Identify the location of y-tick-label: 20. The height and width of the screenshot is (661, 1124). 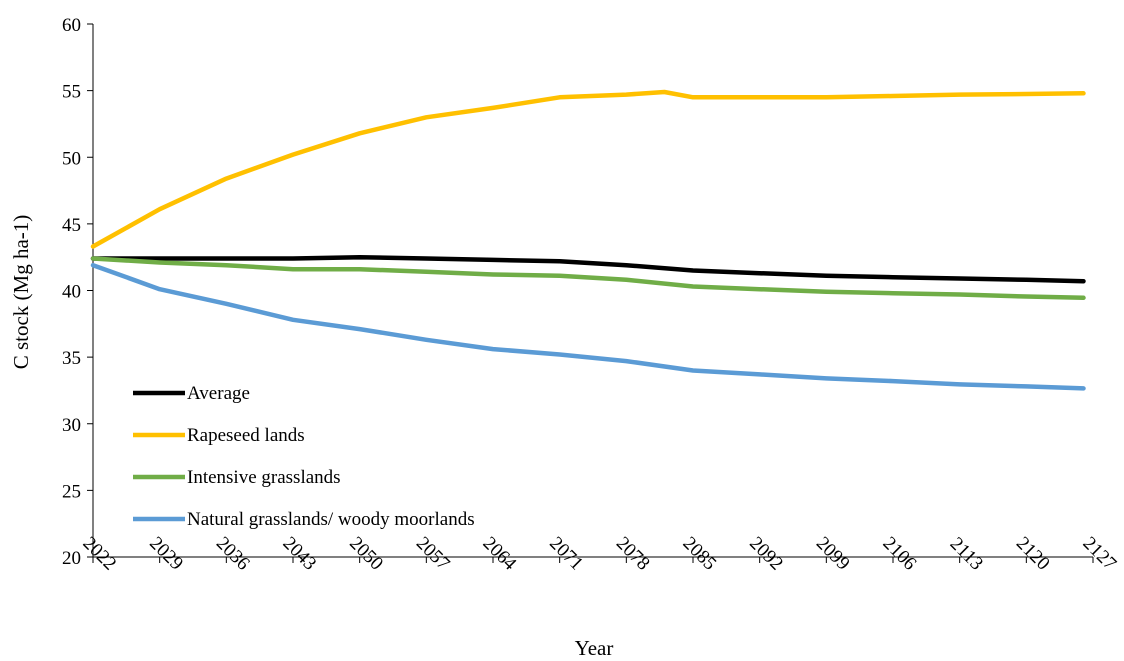
(71, 558).